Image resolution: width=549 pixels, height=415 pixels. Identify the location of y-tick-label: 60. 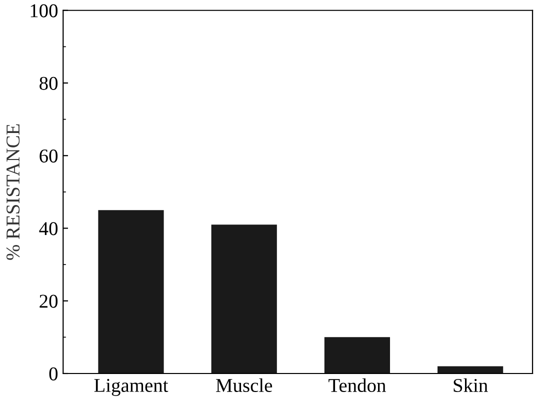
(49, 156).